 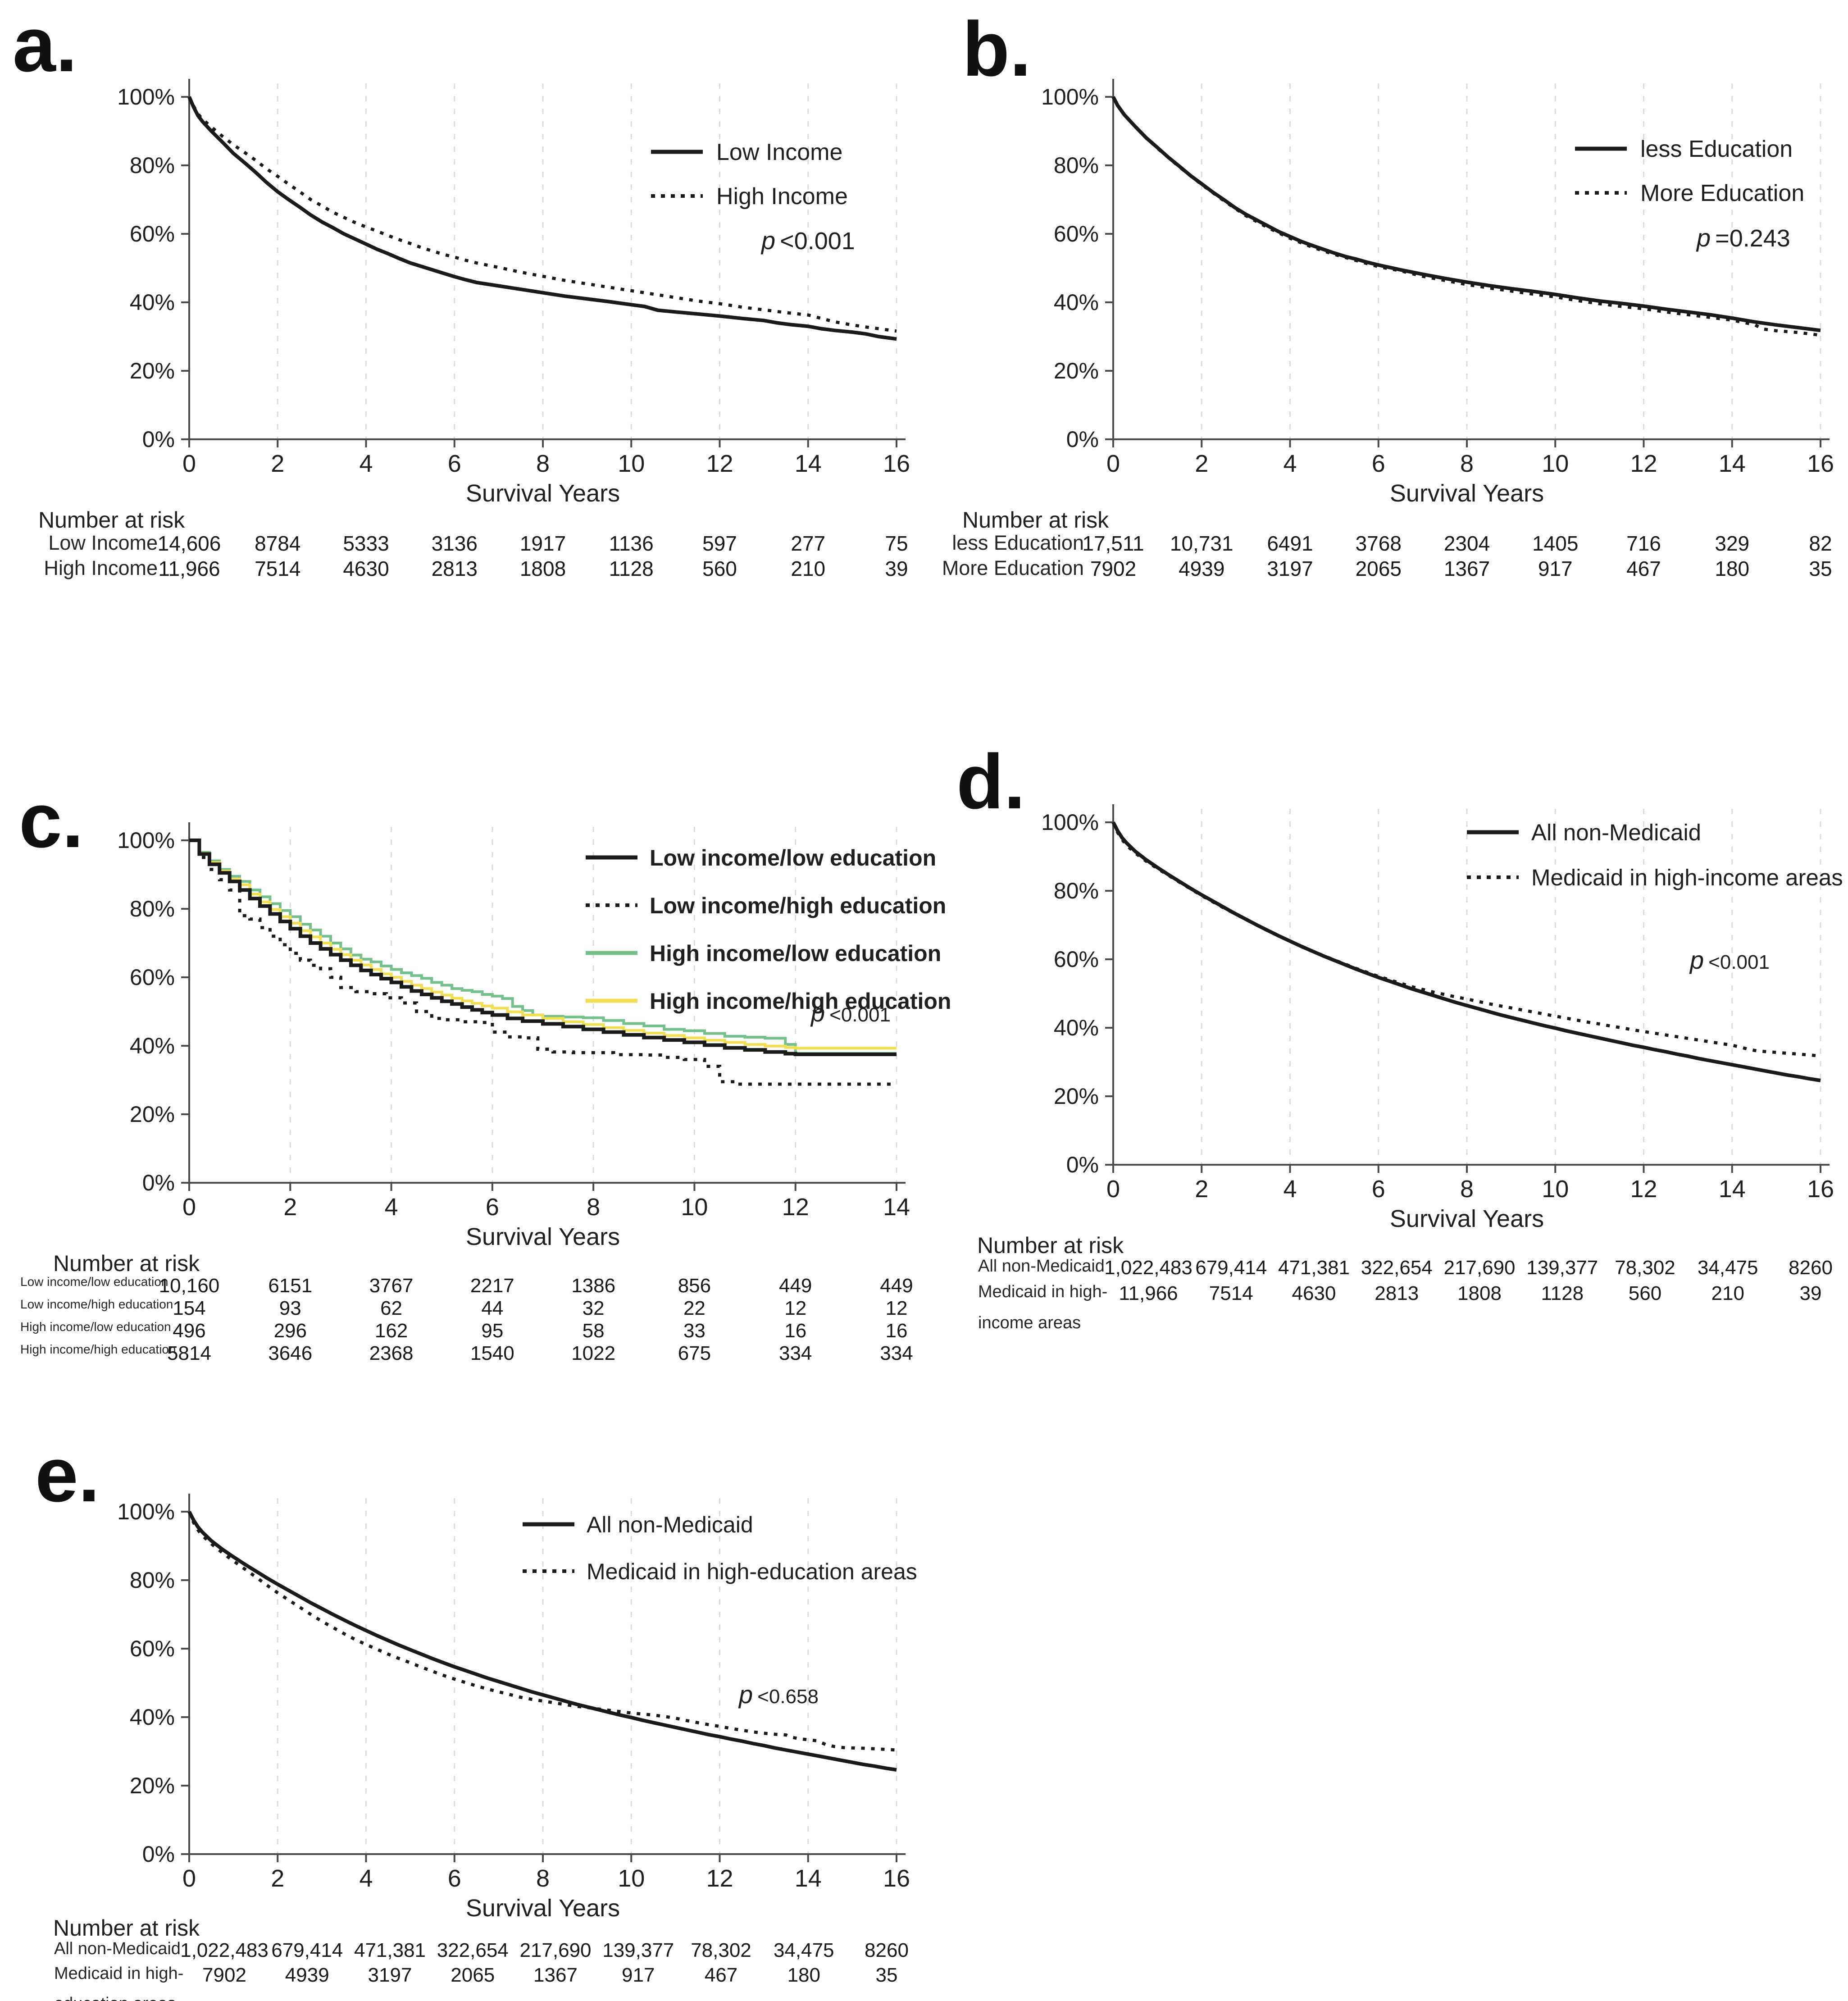 What do you see at coordinates (492, 1308) in the screenshot?
I see `risk-value: 44` at bounding box center [492, 1308].